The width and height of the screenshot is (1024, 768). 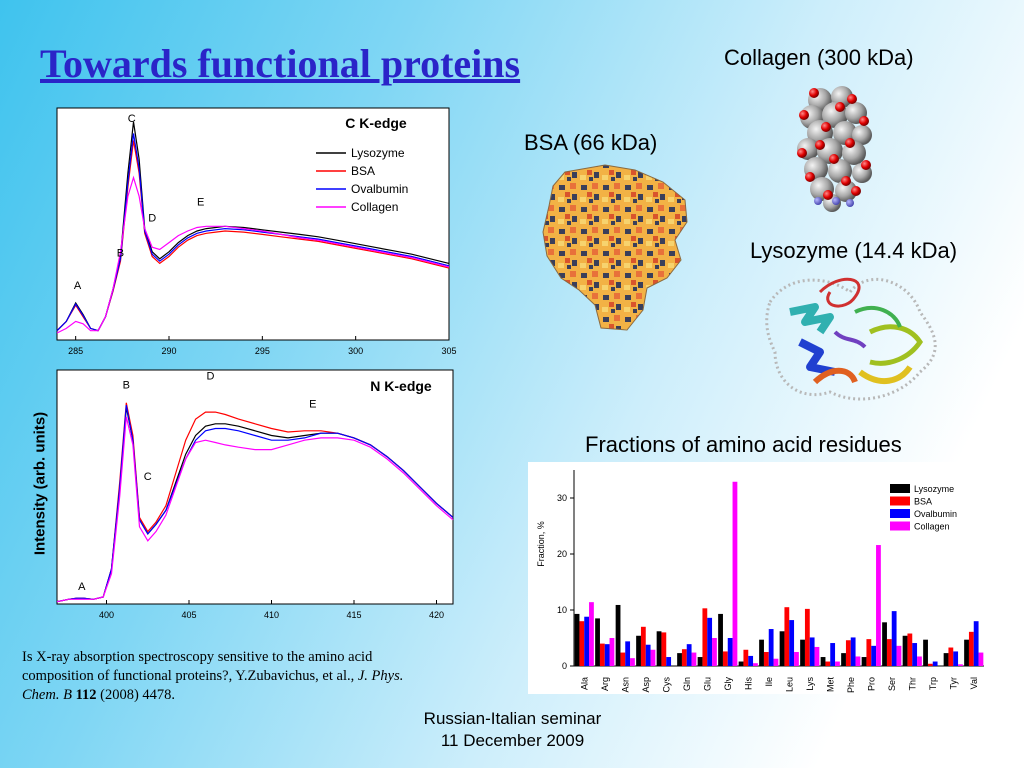 I want to click on bar-bsa-trp, so click(x=930, y=664).